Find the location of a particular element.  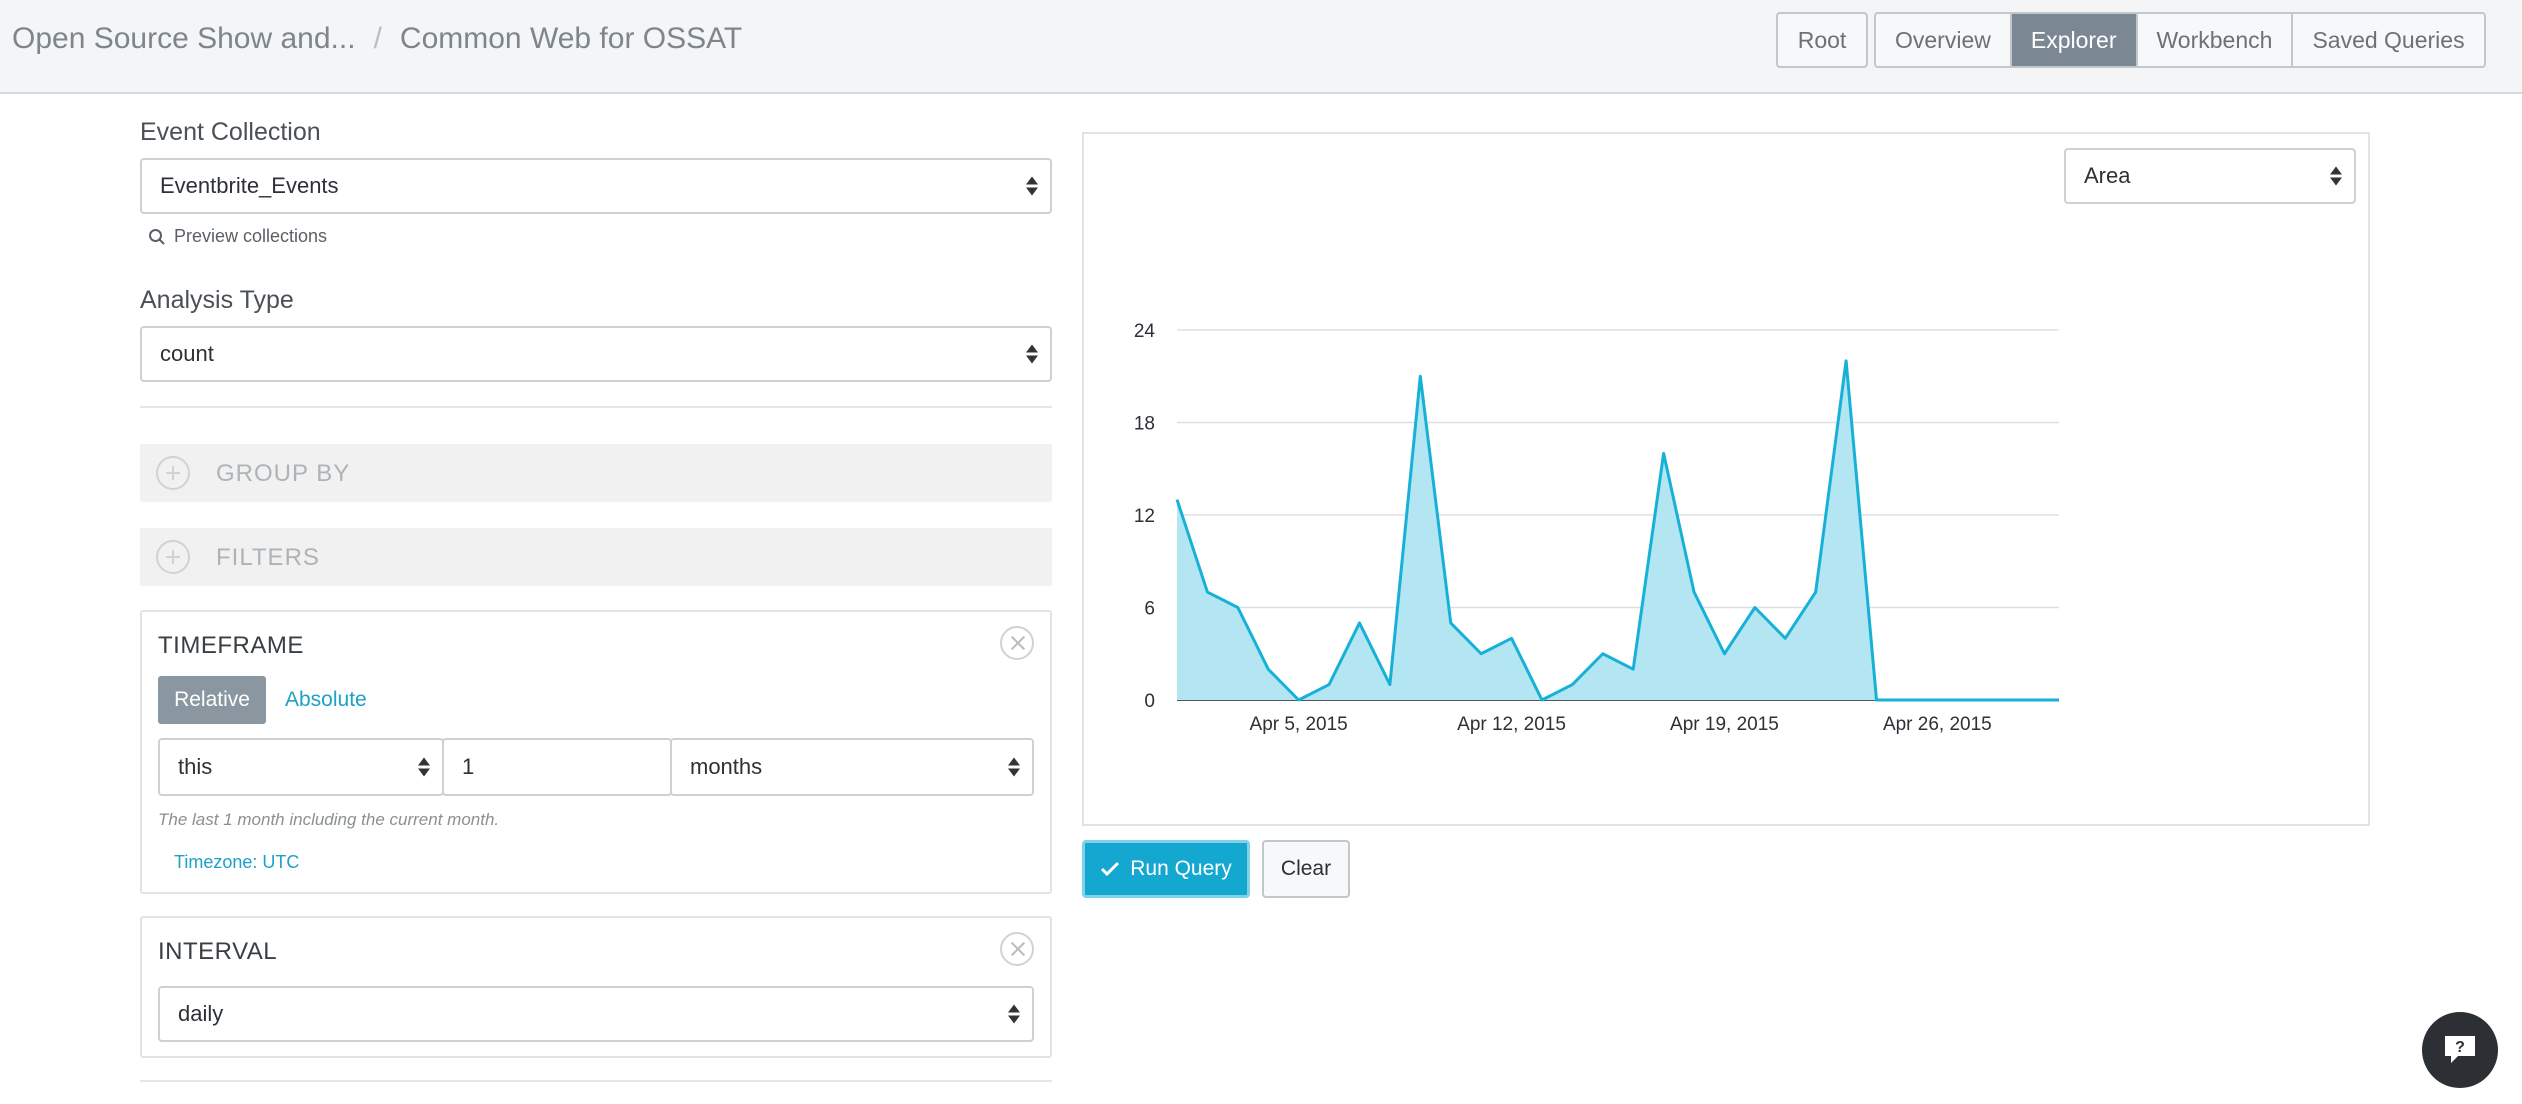

event-collection-label: Event Collection is located at coordinates (230, 132).